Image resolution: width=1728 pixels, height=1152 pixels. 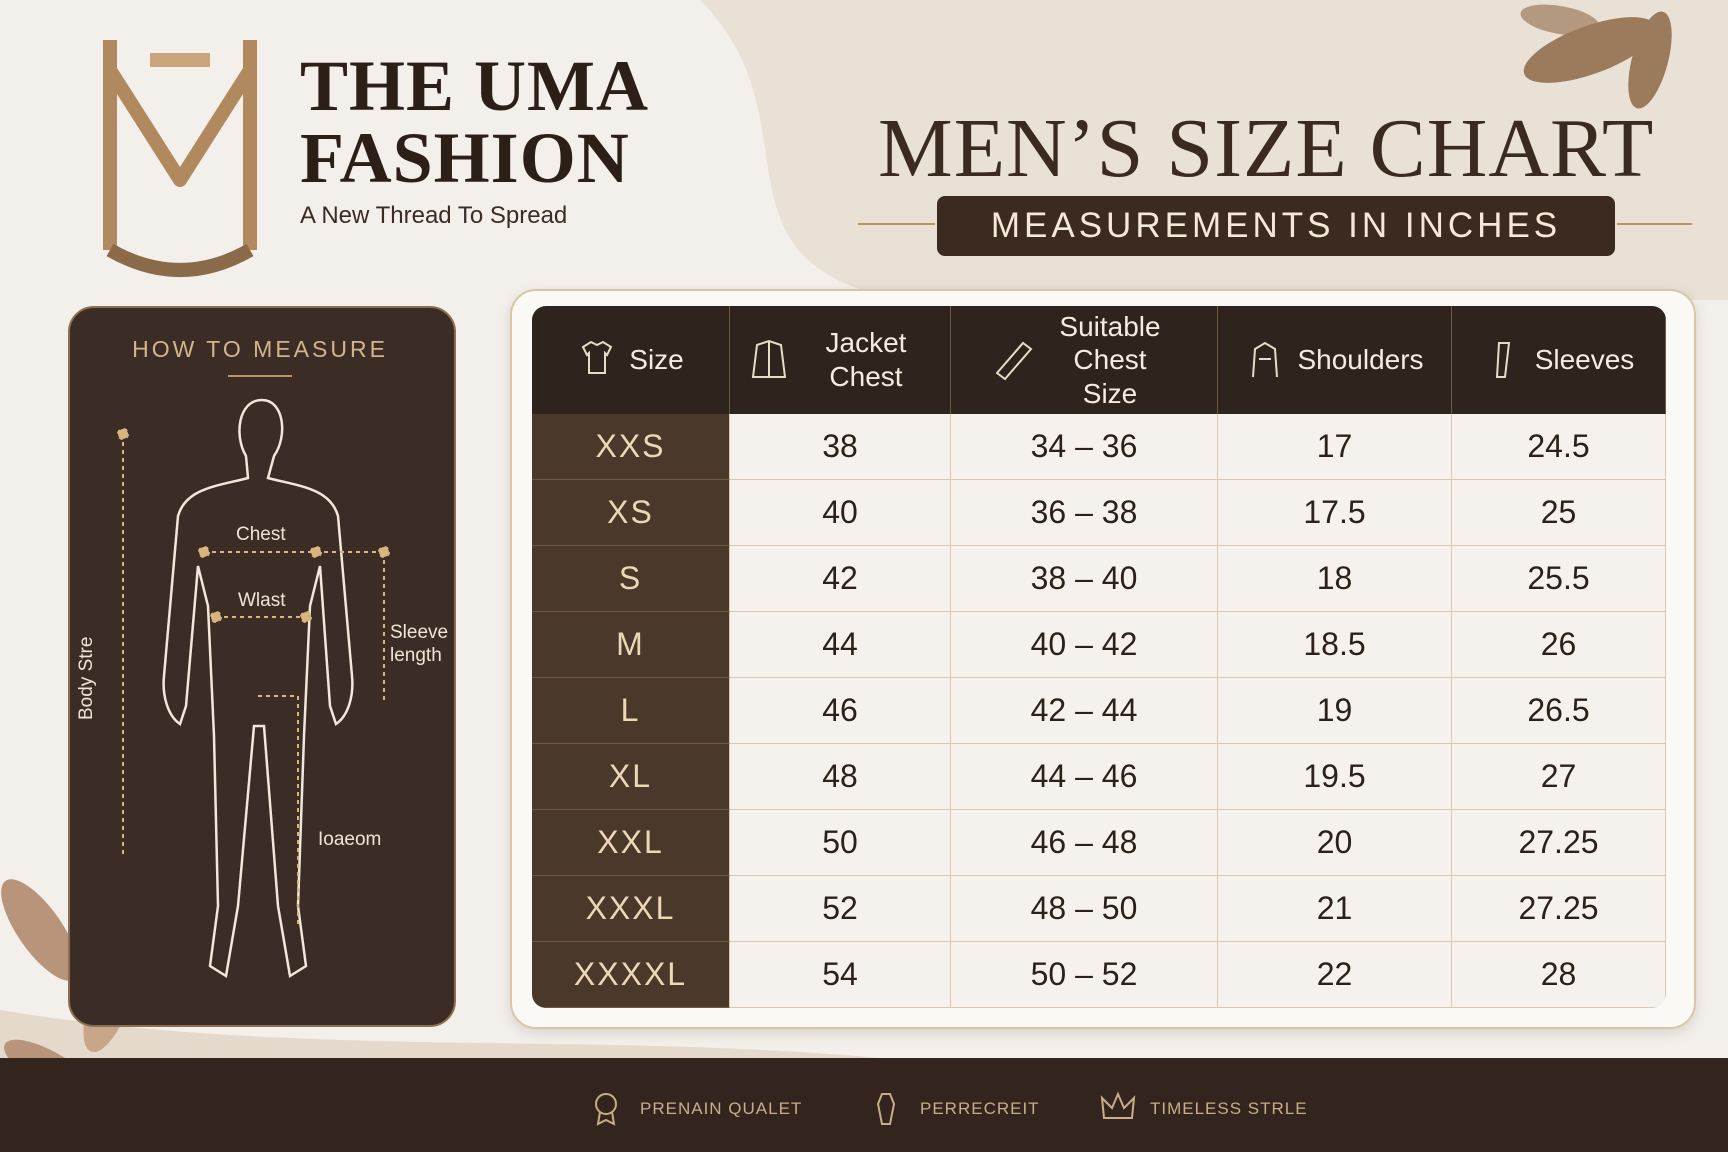 I want to click on table-cell: 28, so click(x=1559, y=975).